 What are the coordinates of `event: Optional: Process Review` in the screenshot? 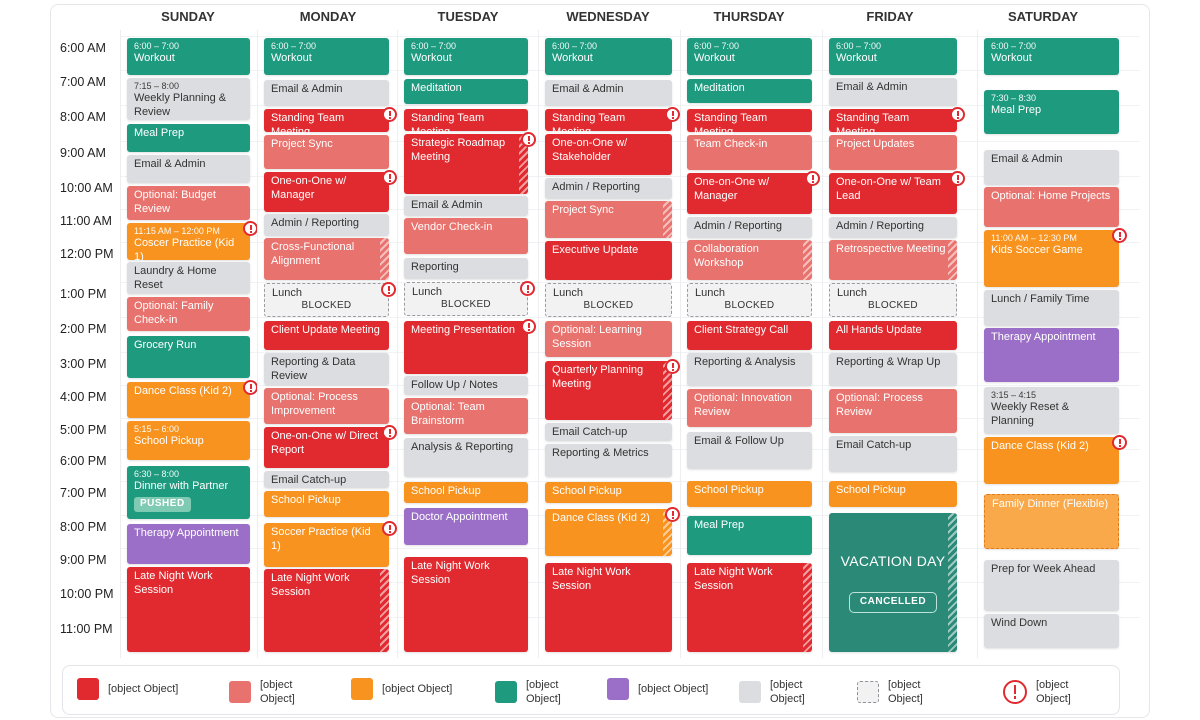 It's located at (893, 411).